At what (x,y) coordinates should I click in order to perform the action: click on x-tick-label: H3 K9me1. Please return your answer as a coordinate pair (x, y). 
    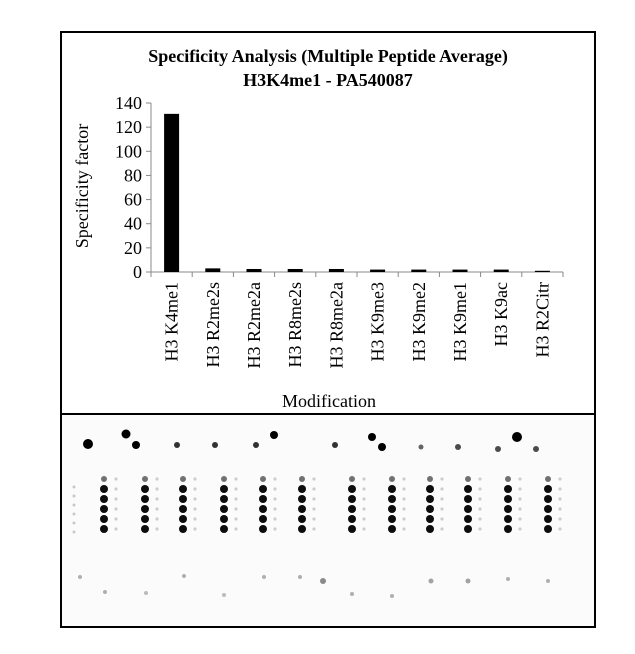
    Looking at the image, I should click on (460, 322).